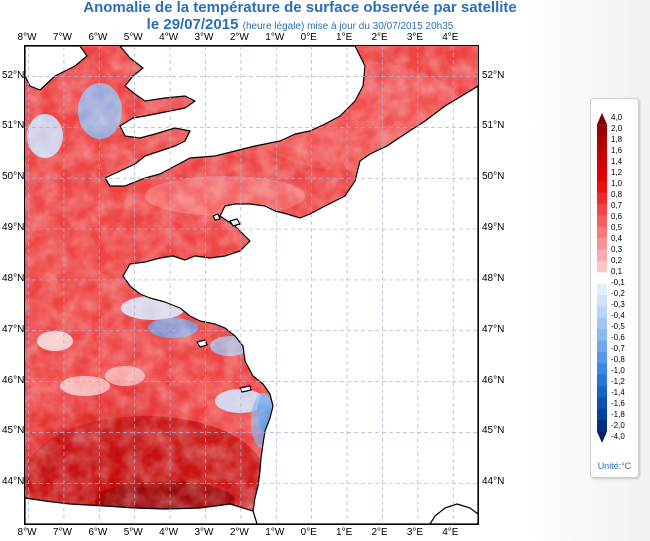 This screenshot has width=650, height=541. Describe the element at coordinates (617, 161) in the screenshot. I see `color-scale-tick-label: 1,4` at that location.